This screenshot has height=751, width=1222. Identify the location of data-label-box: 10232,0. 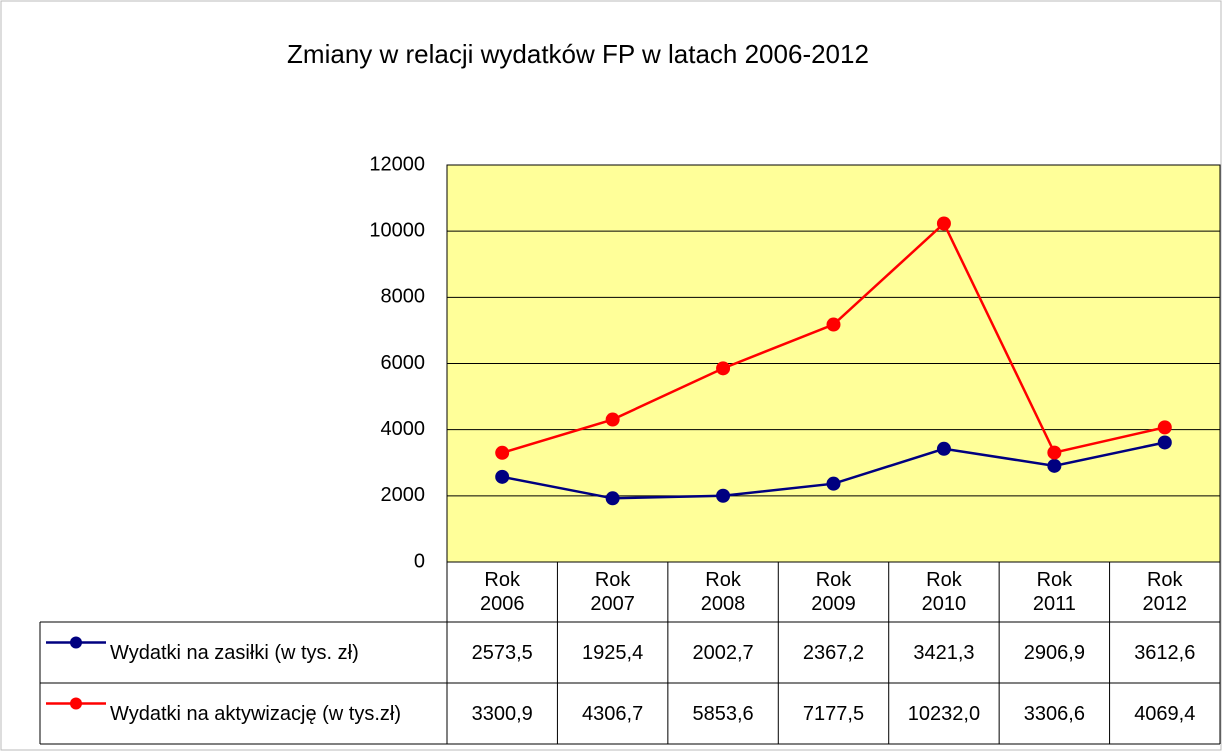
(944, 713).